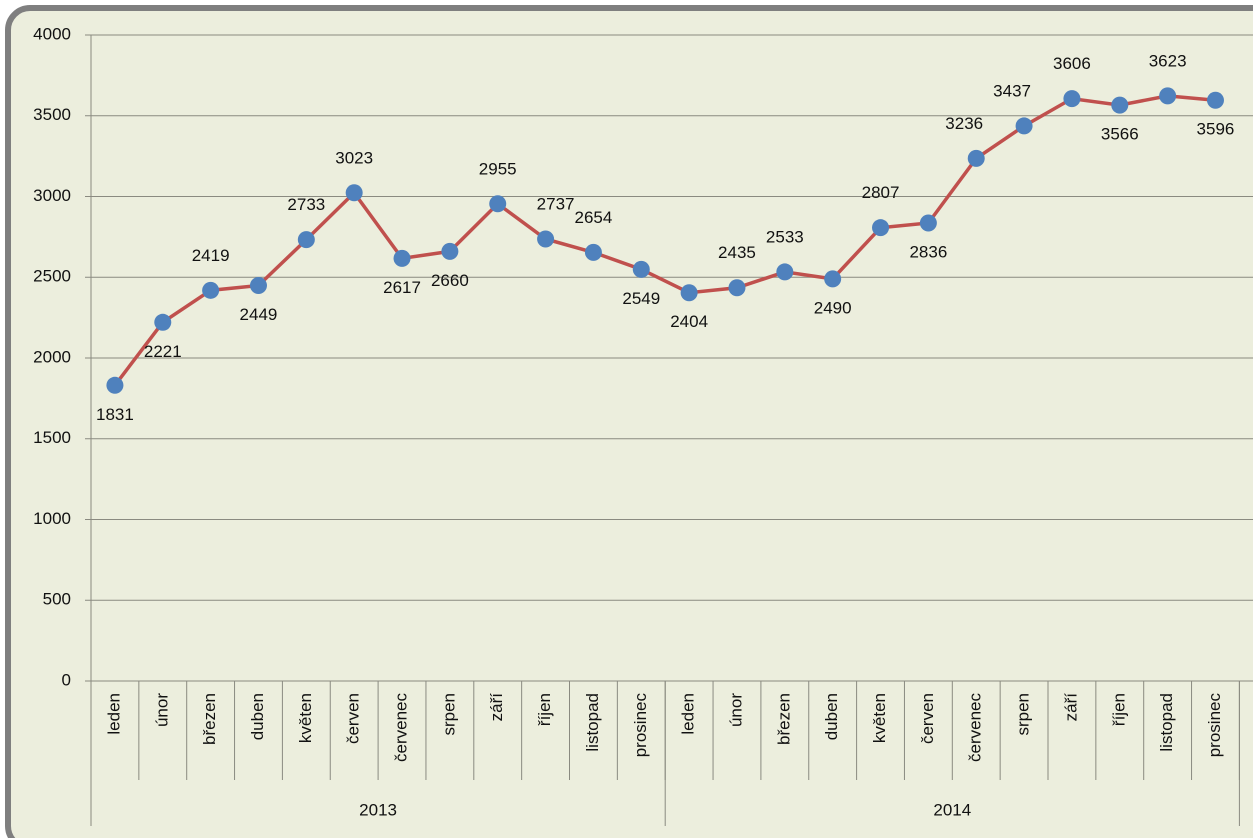 The width and height of the screenshot is (1253, 838). What do you see at coordinates (952, 809) in the screenshot?
I see `group-label: 2014` at bounding box center [952, 809].